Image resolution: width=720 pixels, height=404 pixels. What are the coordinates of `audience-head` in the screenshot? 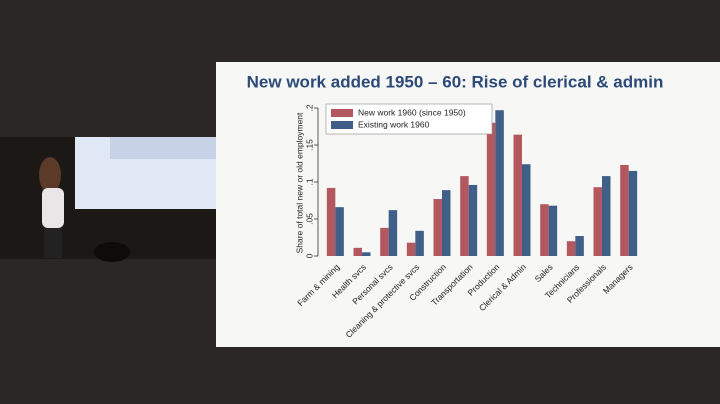 It's located at (112, 252).